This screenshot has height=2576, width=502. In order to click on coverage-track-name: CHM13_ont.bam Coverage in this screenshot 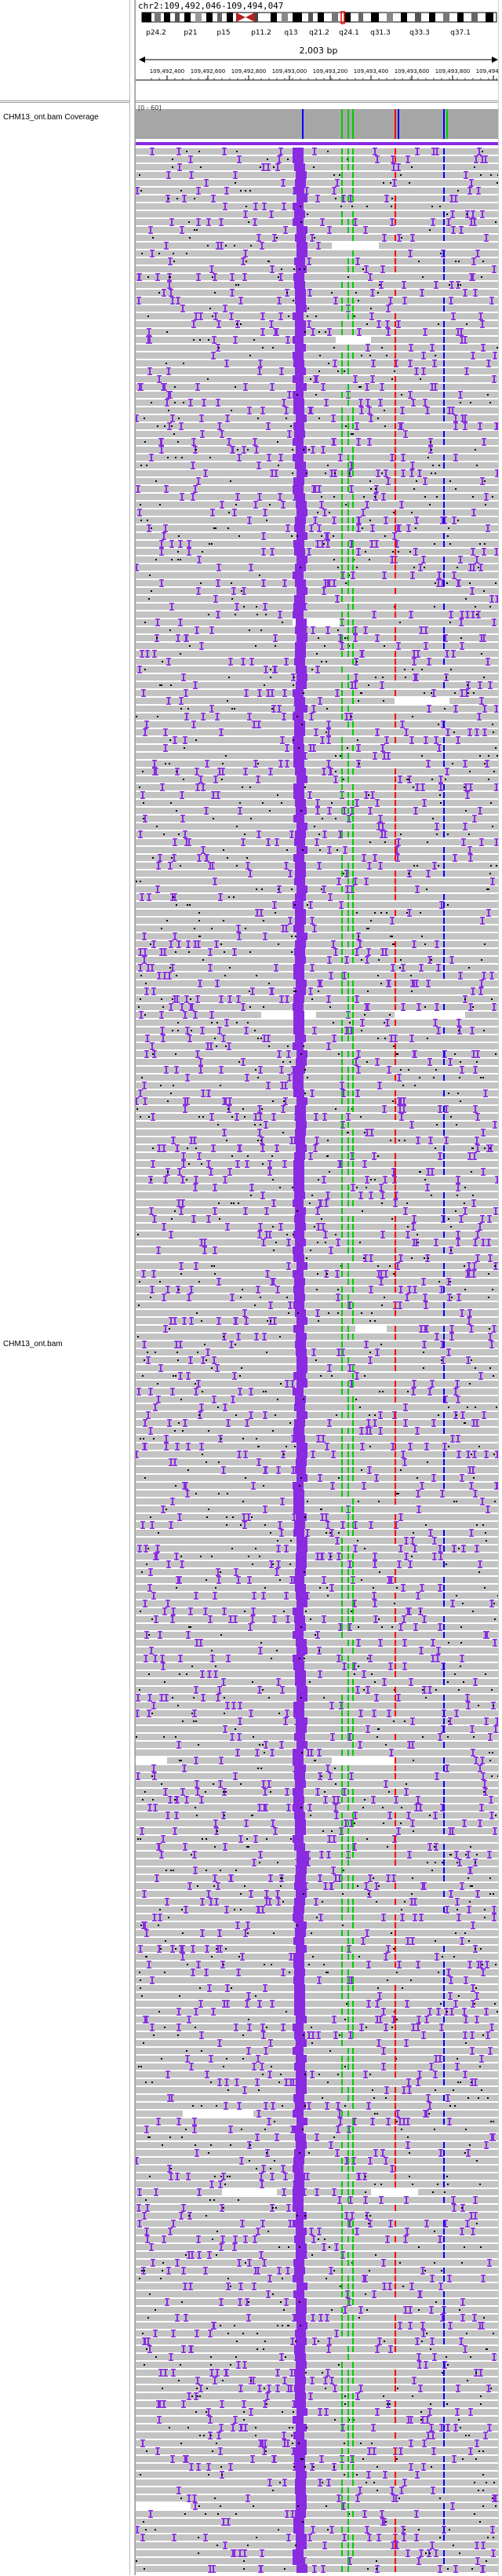, I will do `click(51, 117)`.